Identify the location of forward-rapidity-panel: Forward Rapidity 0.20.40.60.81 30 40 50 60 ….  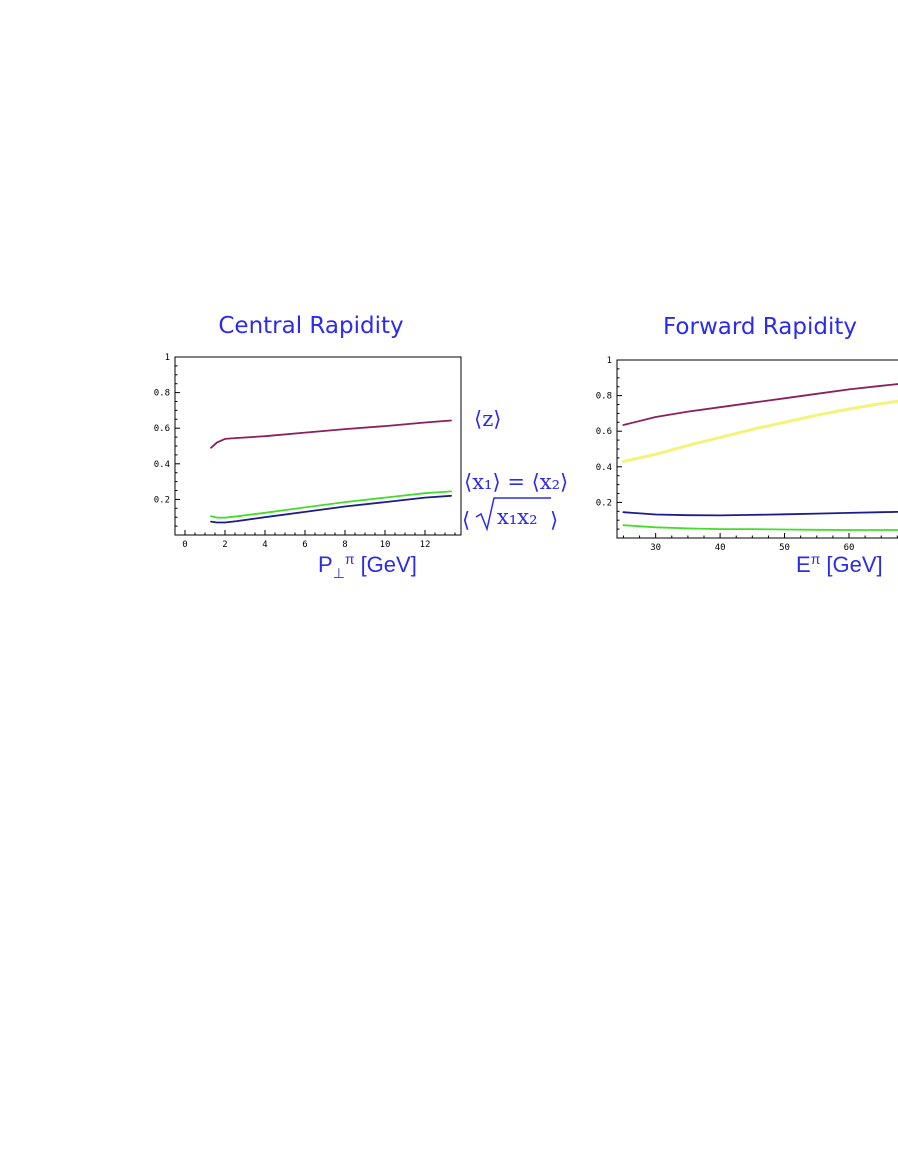
(747, 445).